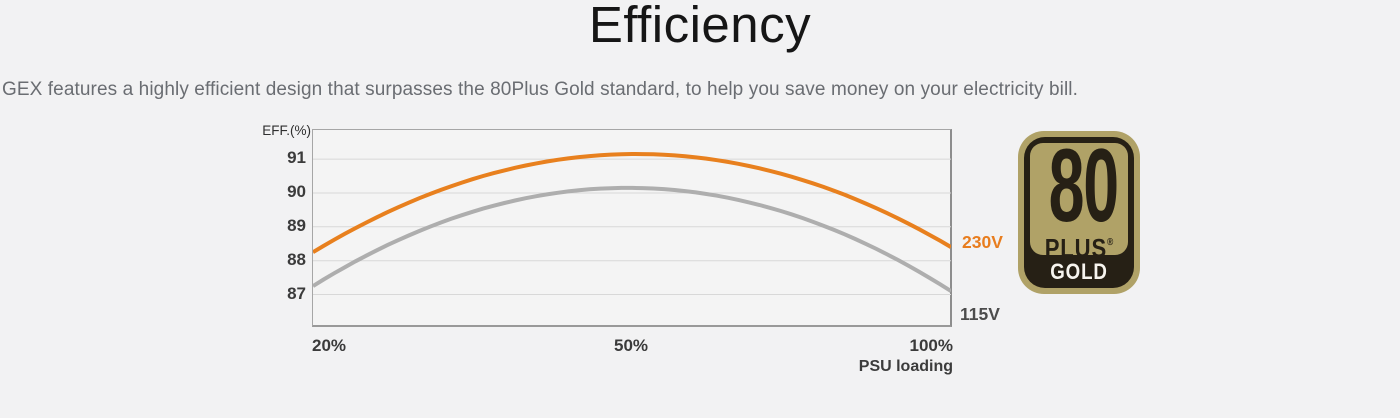 This screenshot has width=1400, height=418. What do you see at coordinates (931, 345) in the screenshot?
I see `x-tick-100: 100%` at bounding box center [931, 345].